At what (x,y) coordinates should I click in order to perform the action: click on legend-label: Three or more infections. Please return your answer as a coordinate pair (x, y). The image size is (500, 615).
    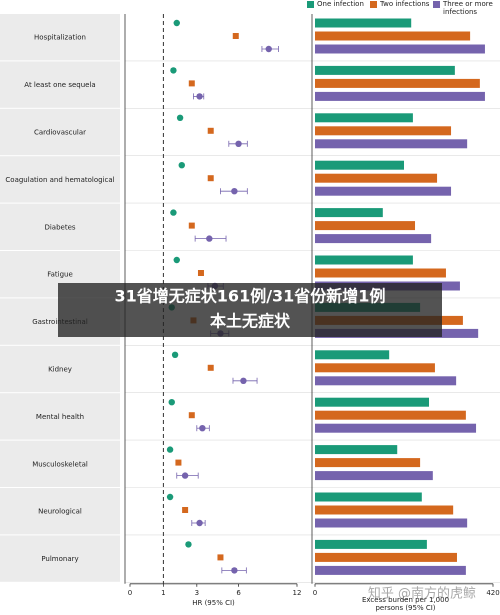
    Looking at the image, I should click on (468, 8).